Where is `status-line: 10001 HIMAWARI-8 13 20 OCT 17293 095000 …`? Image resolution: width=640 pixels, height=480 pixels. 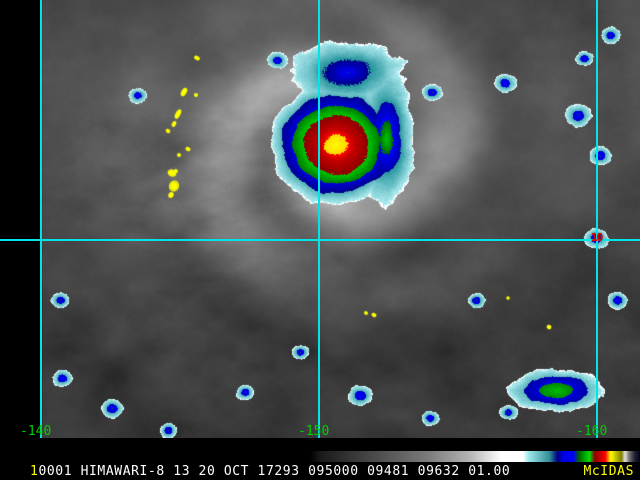 status-line: 10001 HIMAWARI-8 13 20 OCT 17293 095000 … is located at coordinates (320, 471).